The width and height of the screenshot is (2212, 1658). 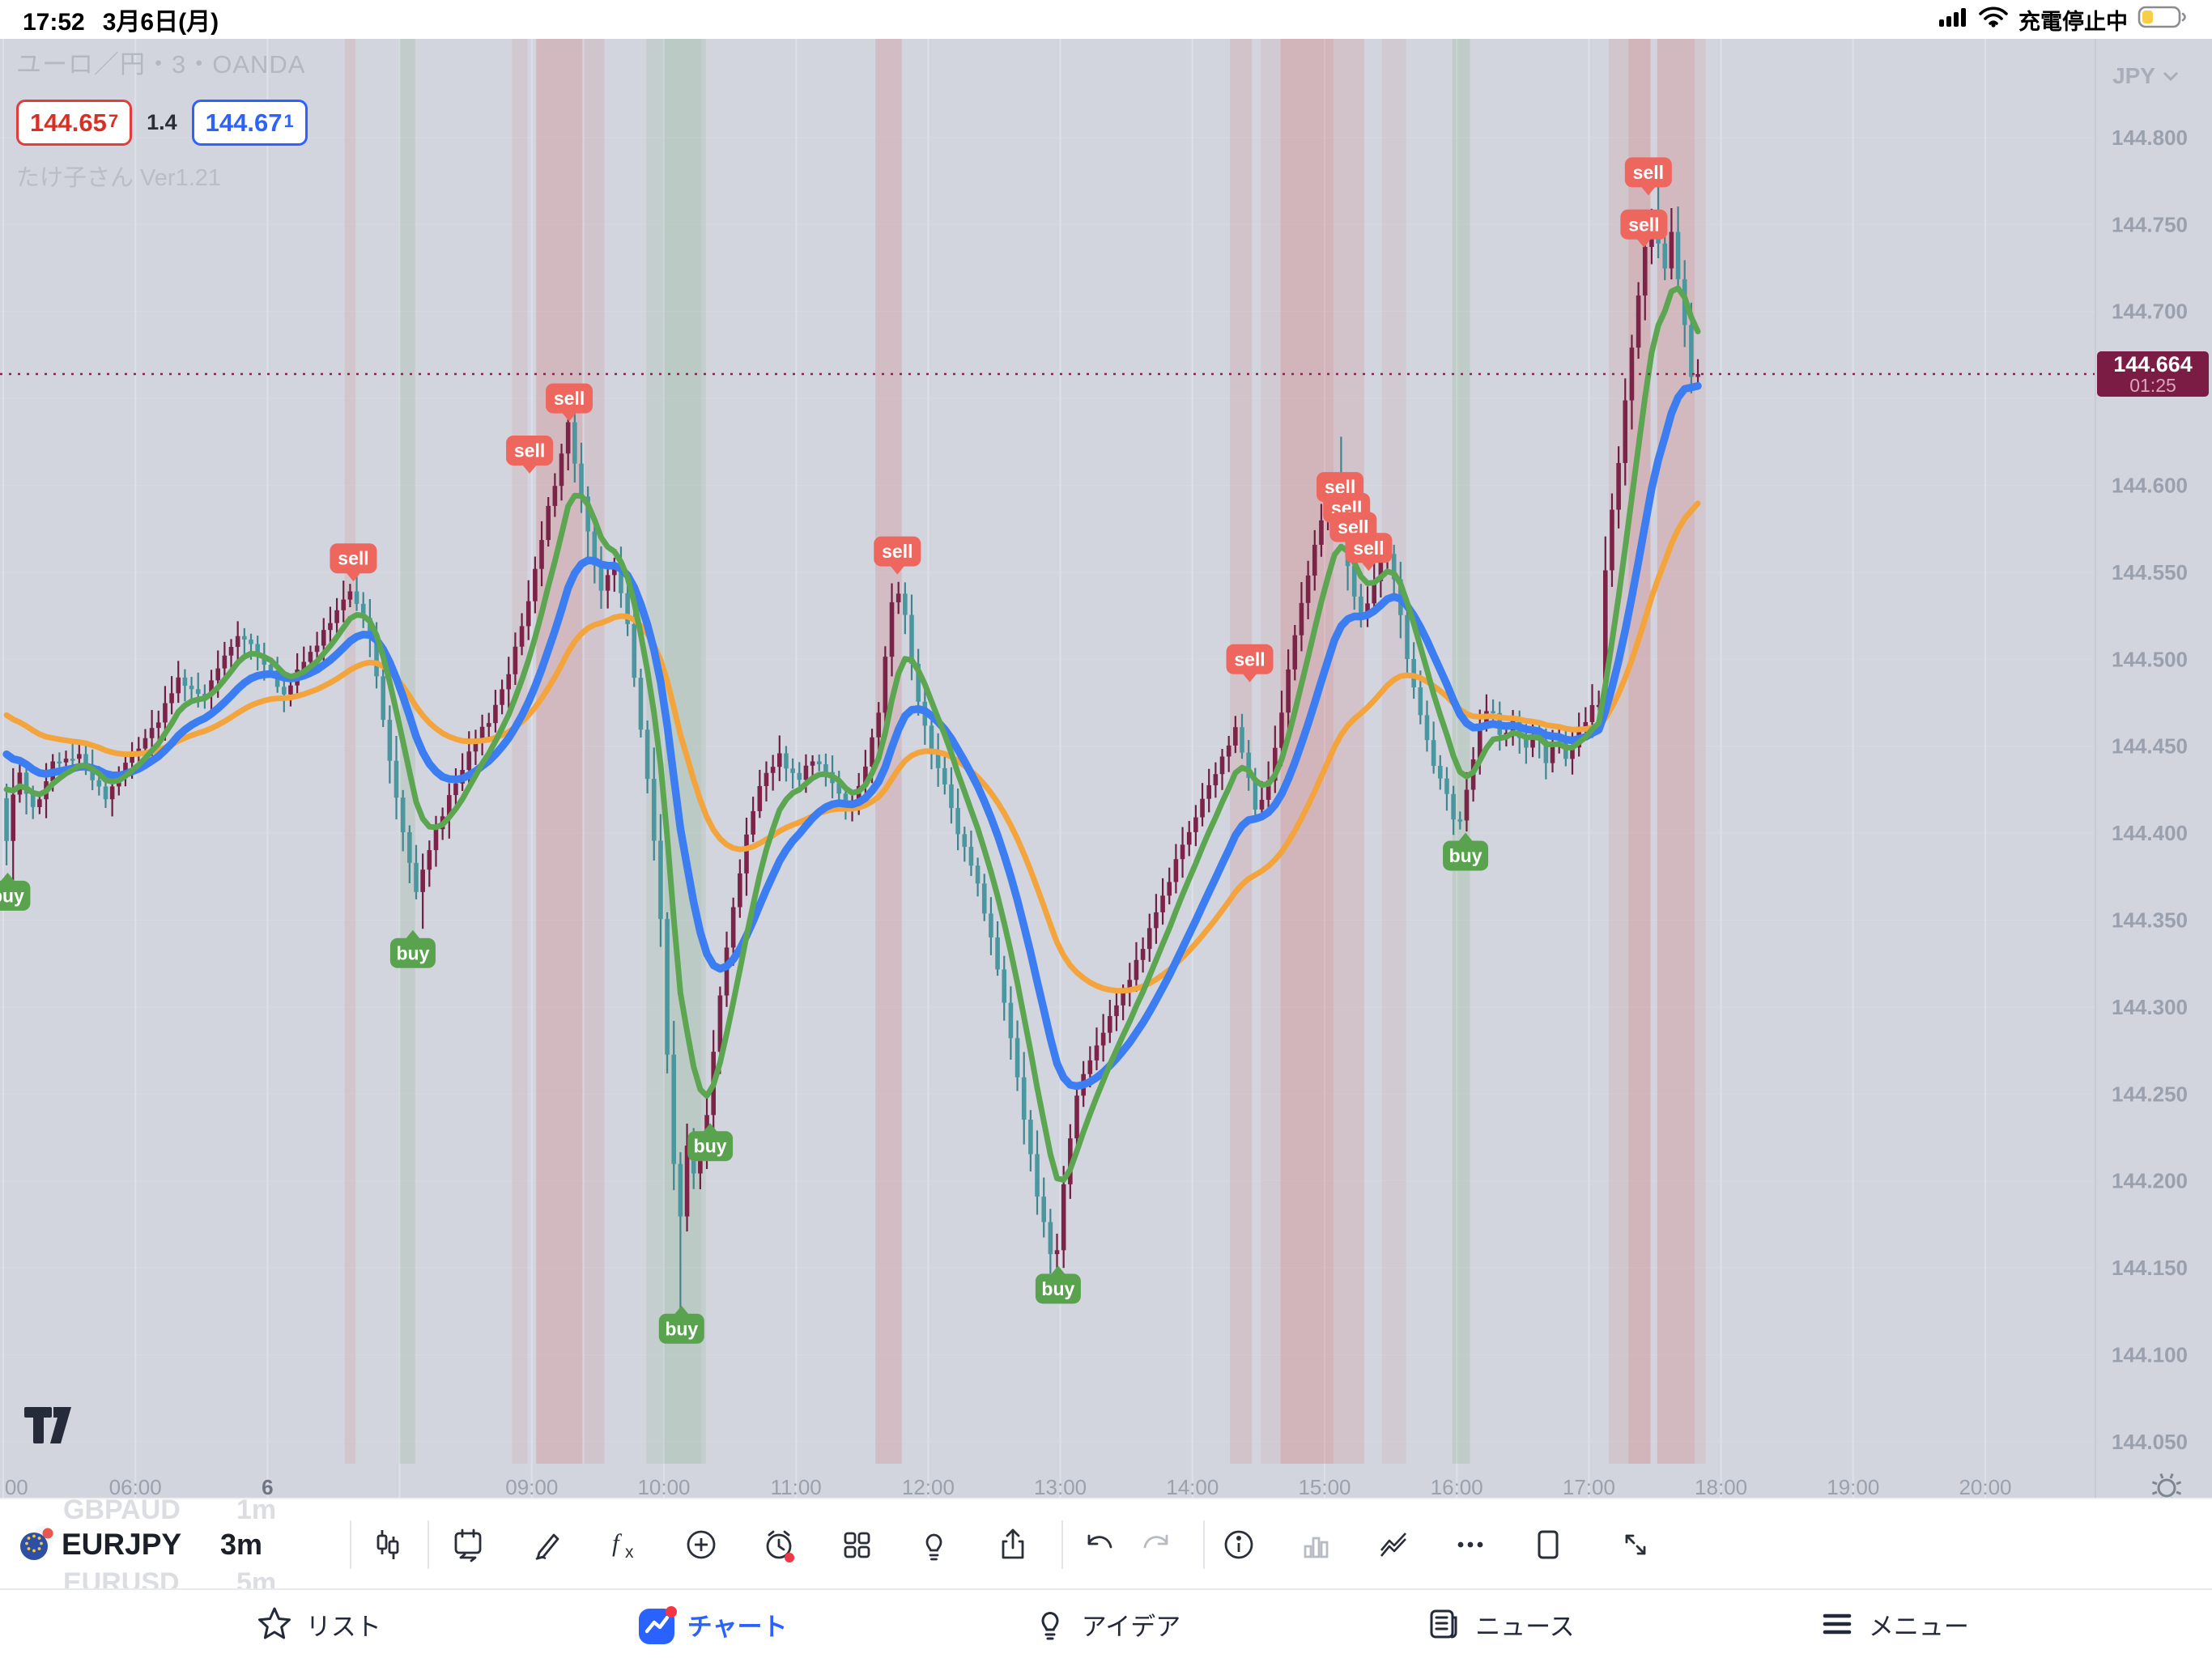 I want to click on screenshot-icon, so click(x=1548, y=1544).